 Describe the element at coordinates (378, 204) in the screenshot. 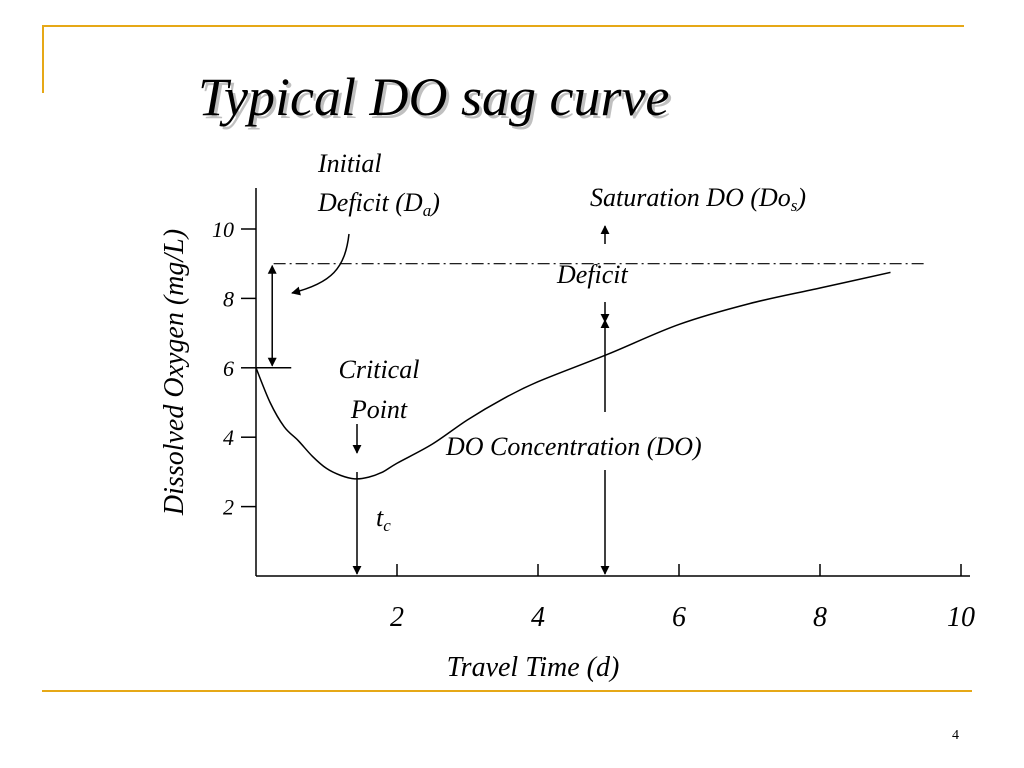

I see `initial-deficit-label-line2: Deficit (Da)` at that location.